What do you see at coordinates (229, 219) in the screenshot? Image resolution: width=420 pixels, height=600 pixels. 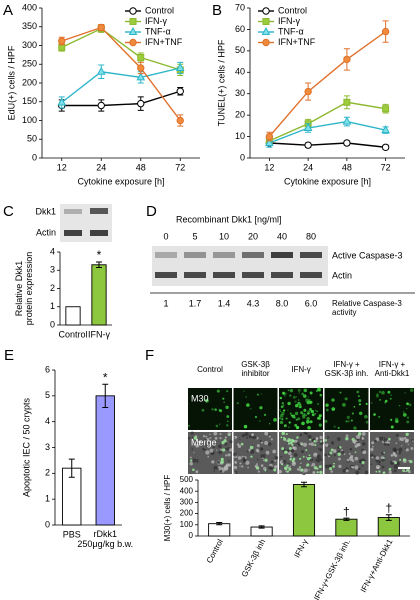 I see `blot-title: Recombinant Dkk1 [ng/ml]` at bounding box center [229, 219].